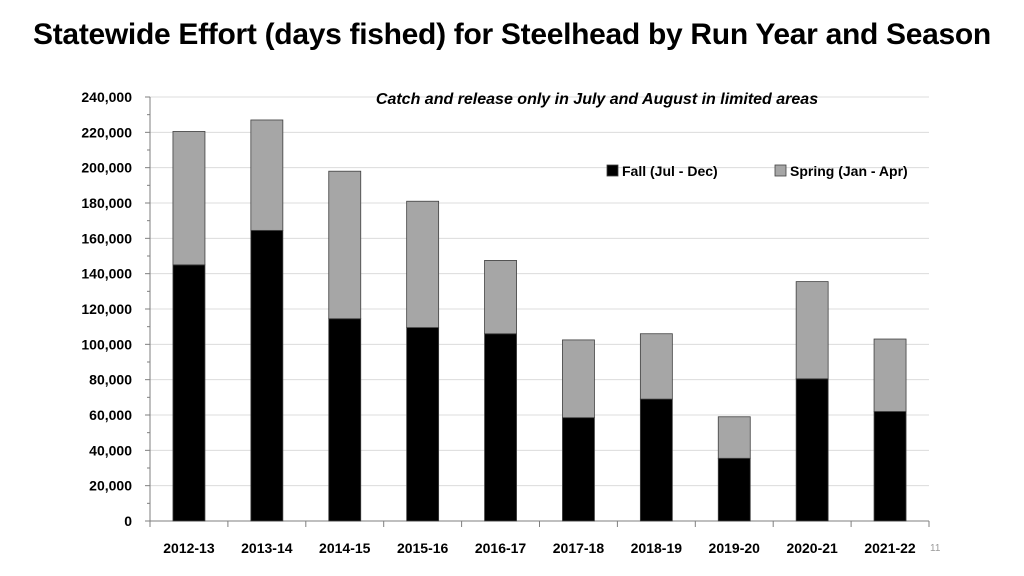 This screenshot has height=576, width=1024. I want to click on y-tick-label: 240,000, so click(106, 97).